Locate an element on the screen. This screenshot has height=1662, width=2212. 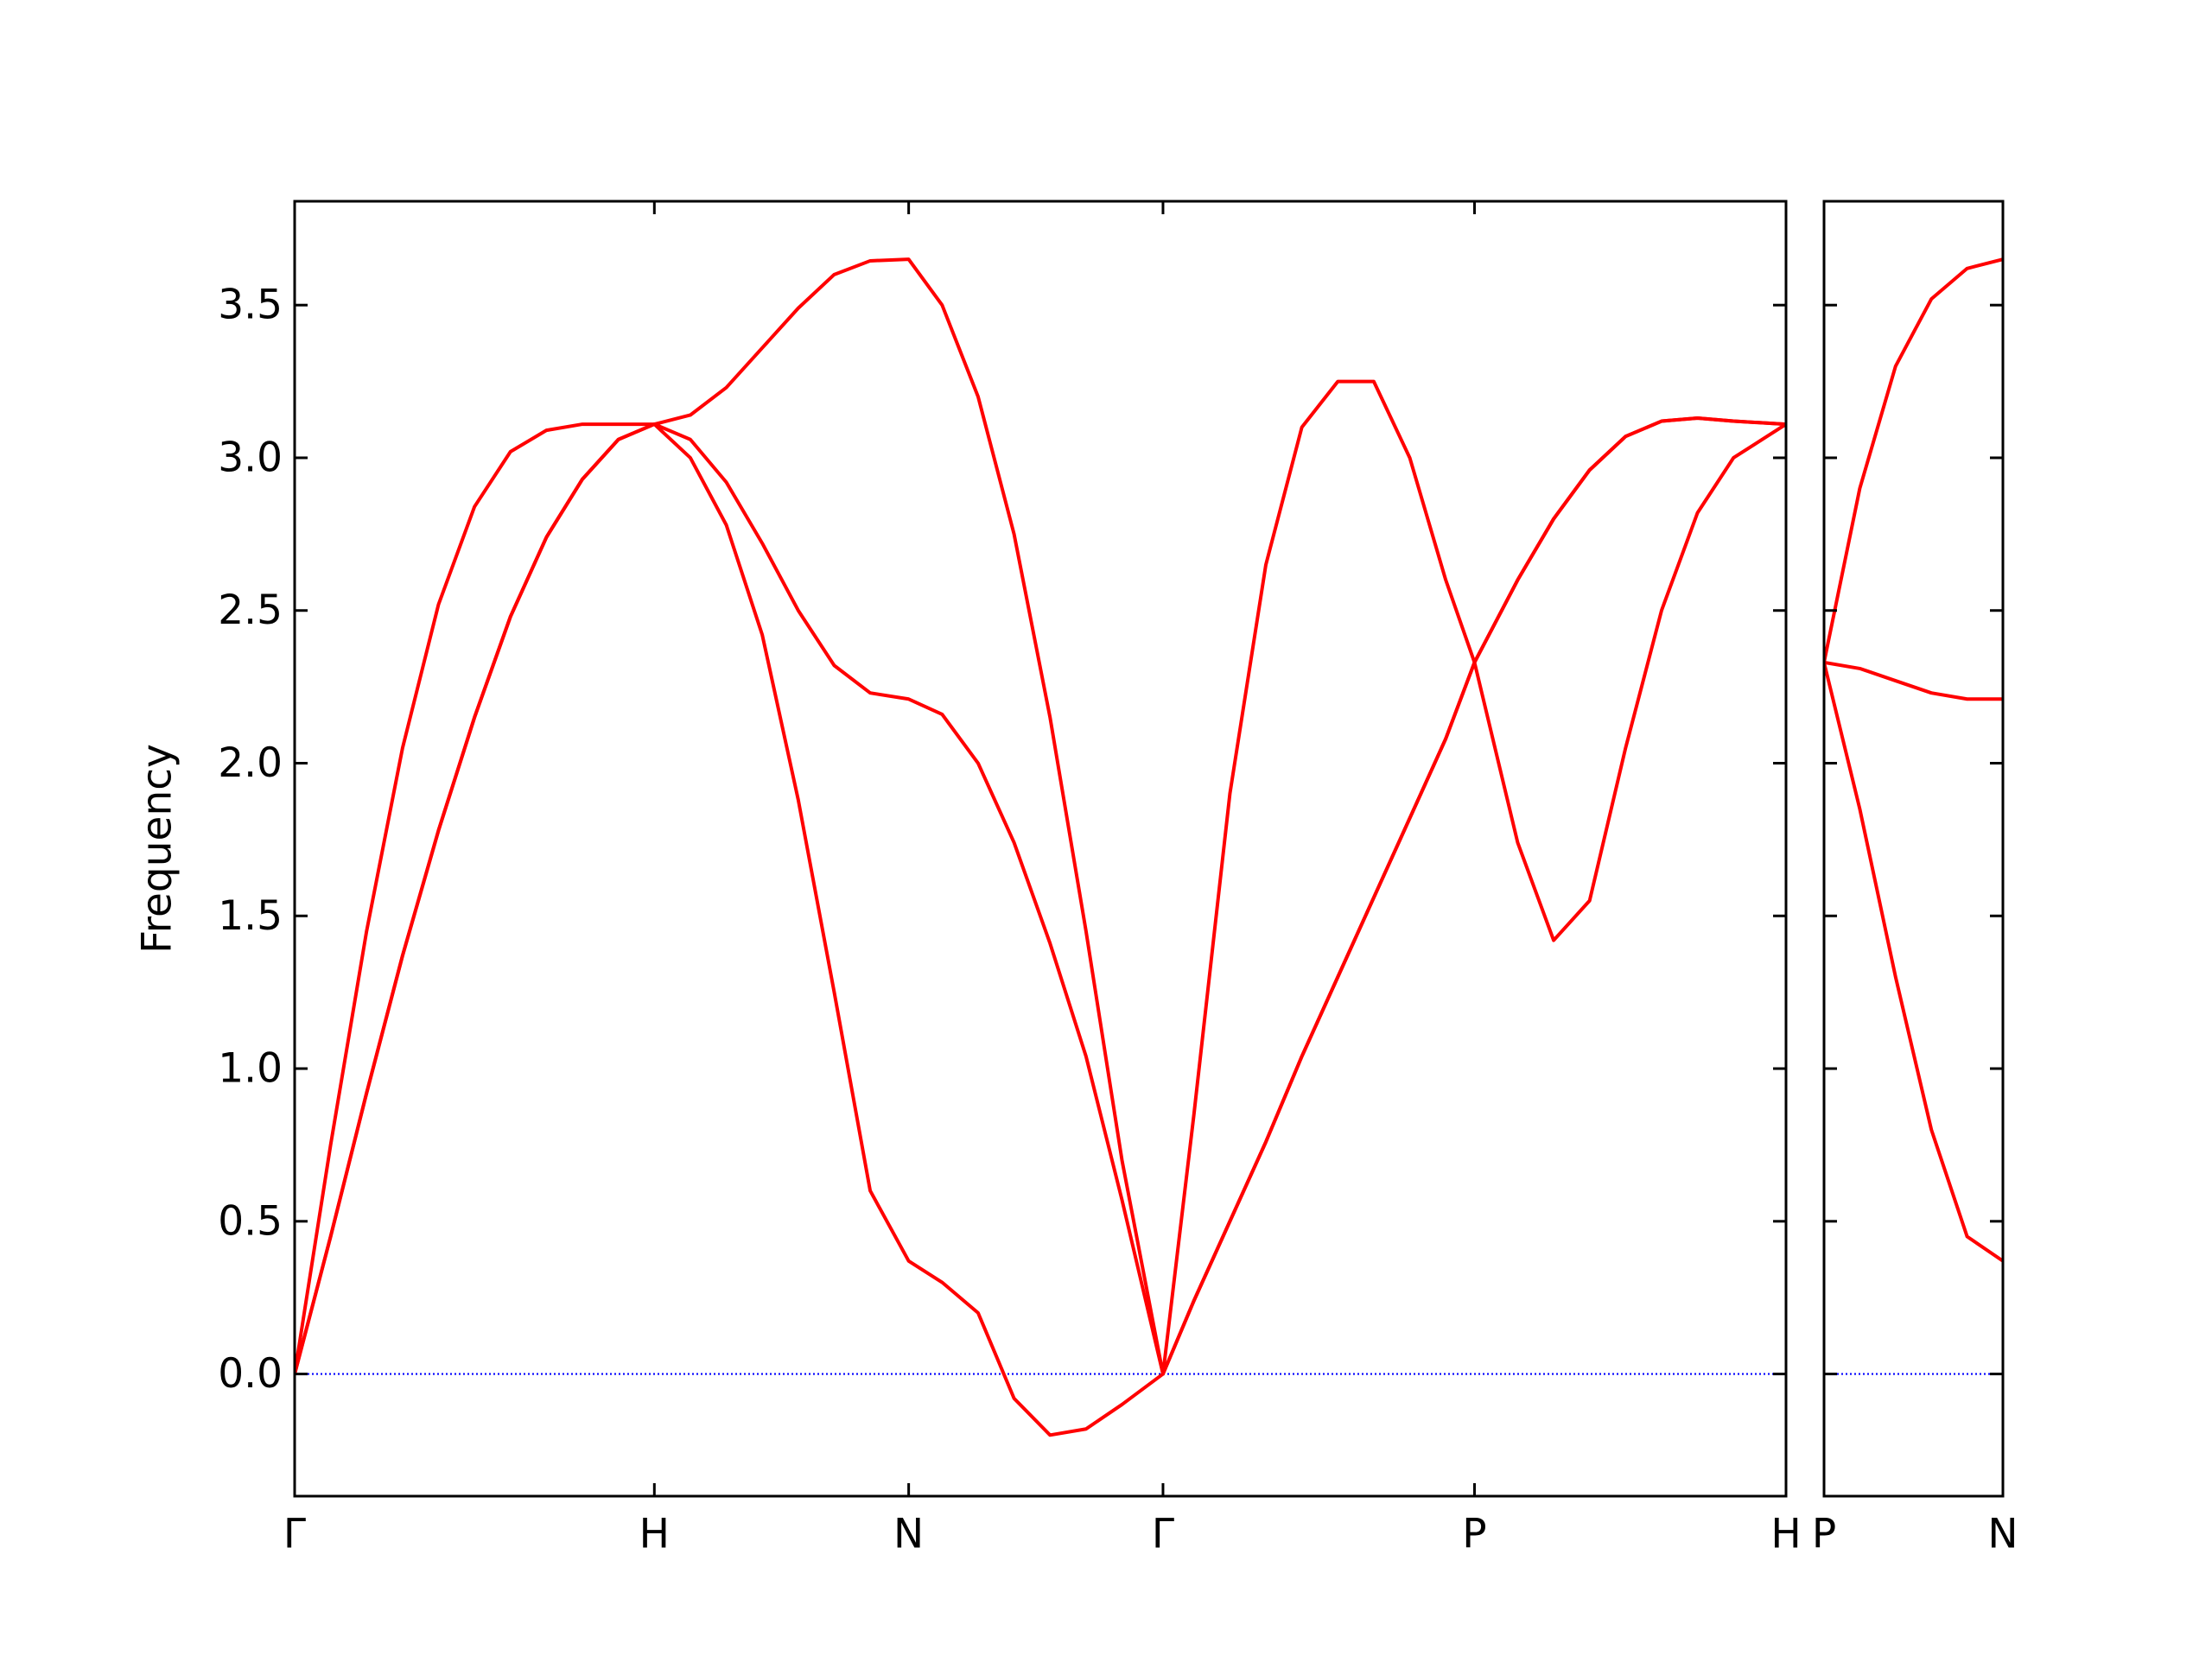
y-tick-label: 3.0 is located at coordinates (250, 457).